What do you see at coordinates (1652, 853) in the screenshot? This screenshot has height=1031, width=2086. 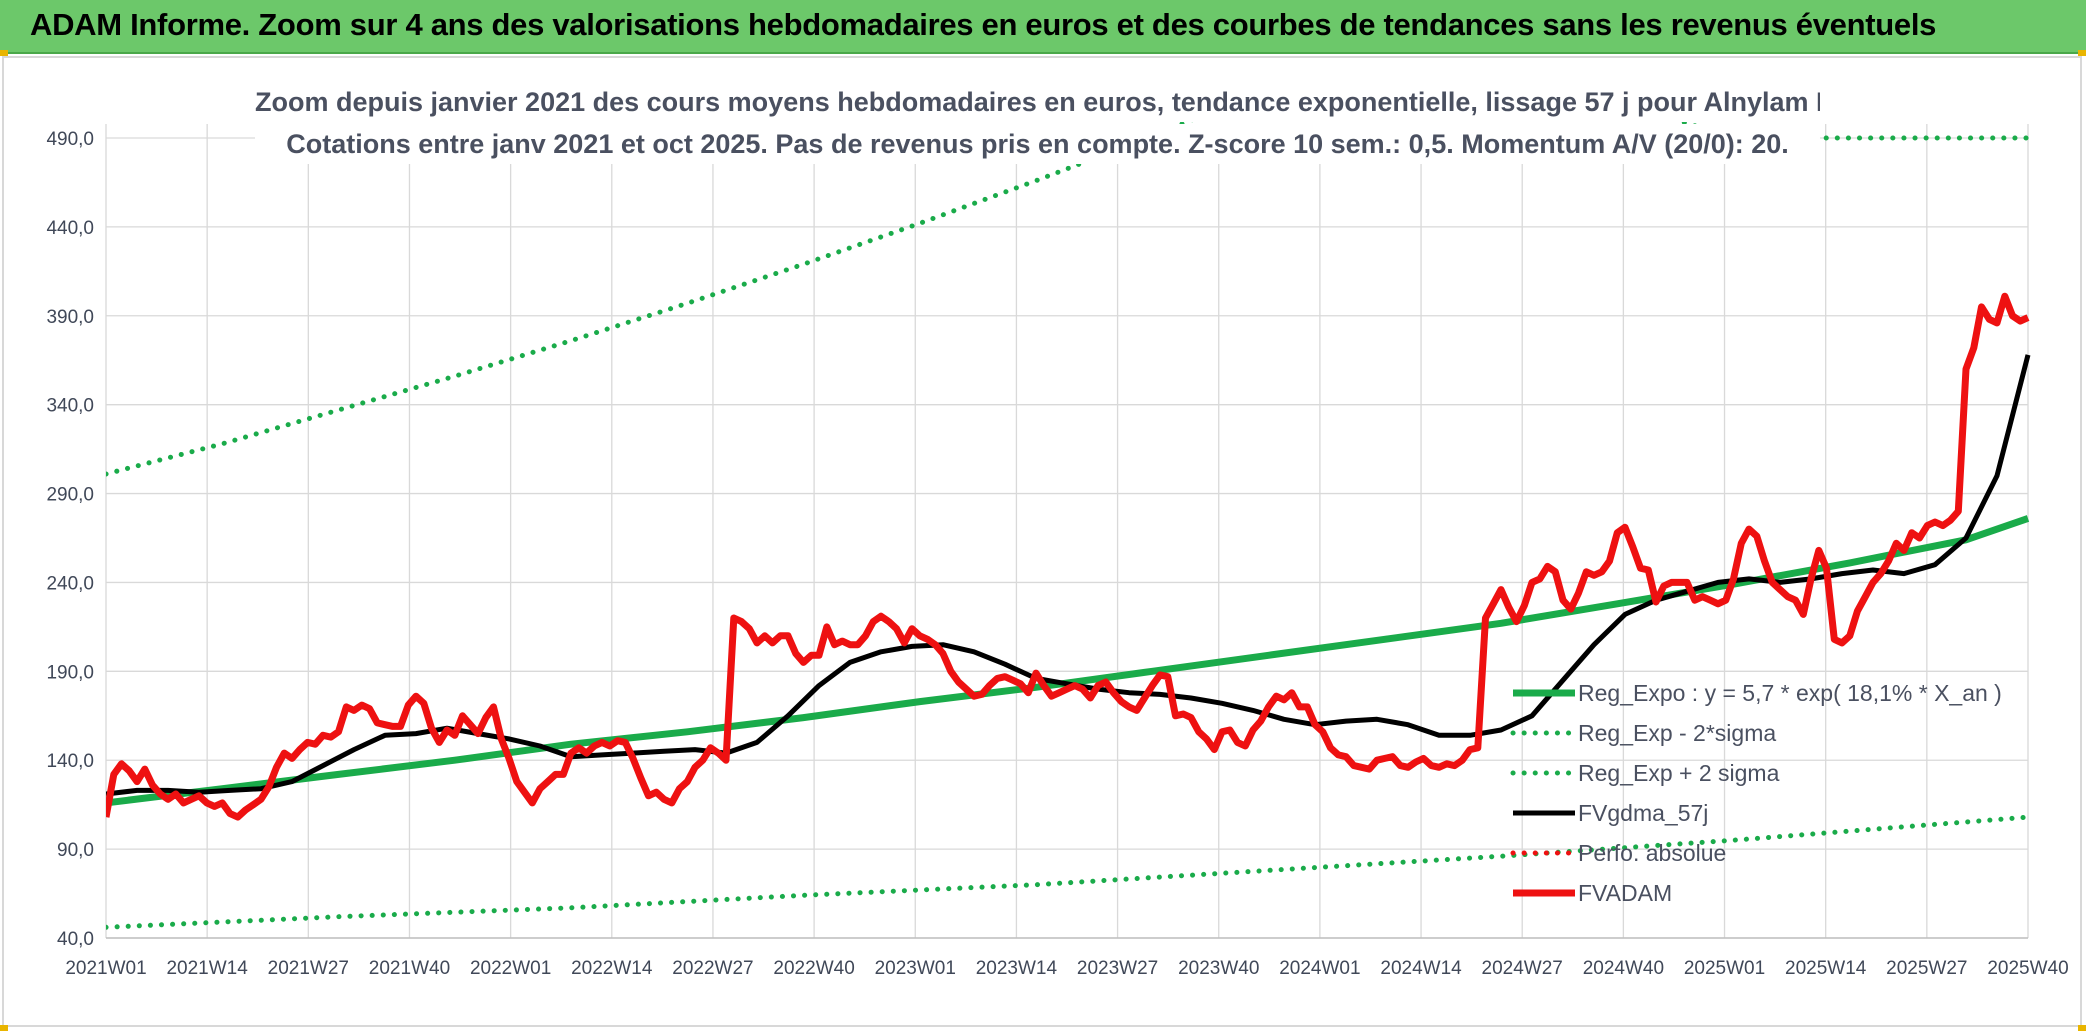 I see `legend-label: Perfo. absolue` at bounding box center [1652, 853].